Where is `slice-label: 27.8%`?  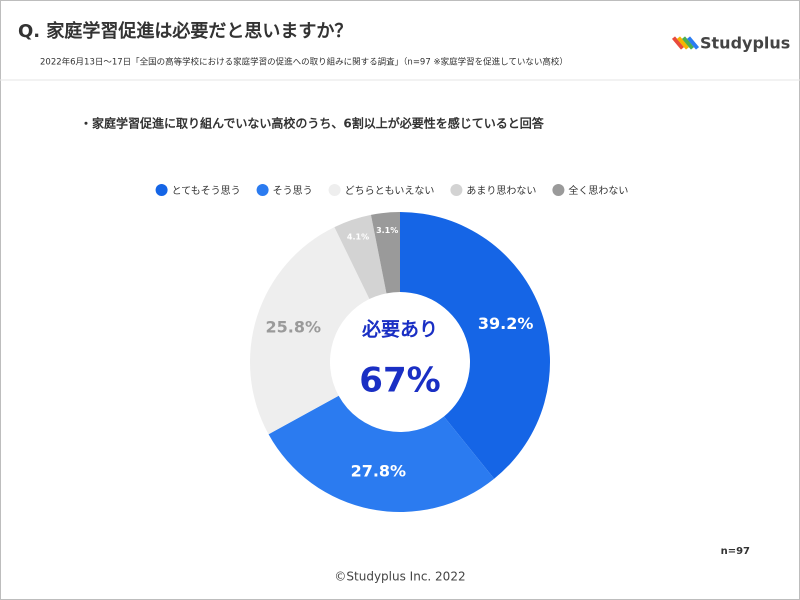
slice-label: 27.8% is located at coordinates (379, 470).